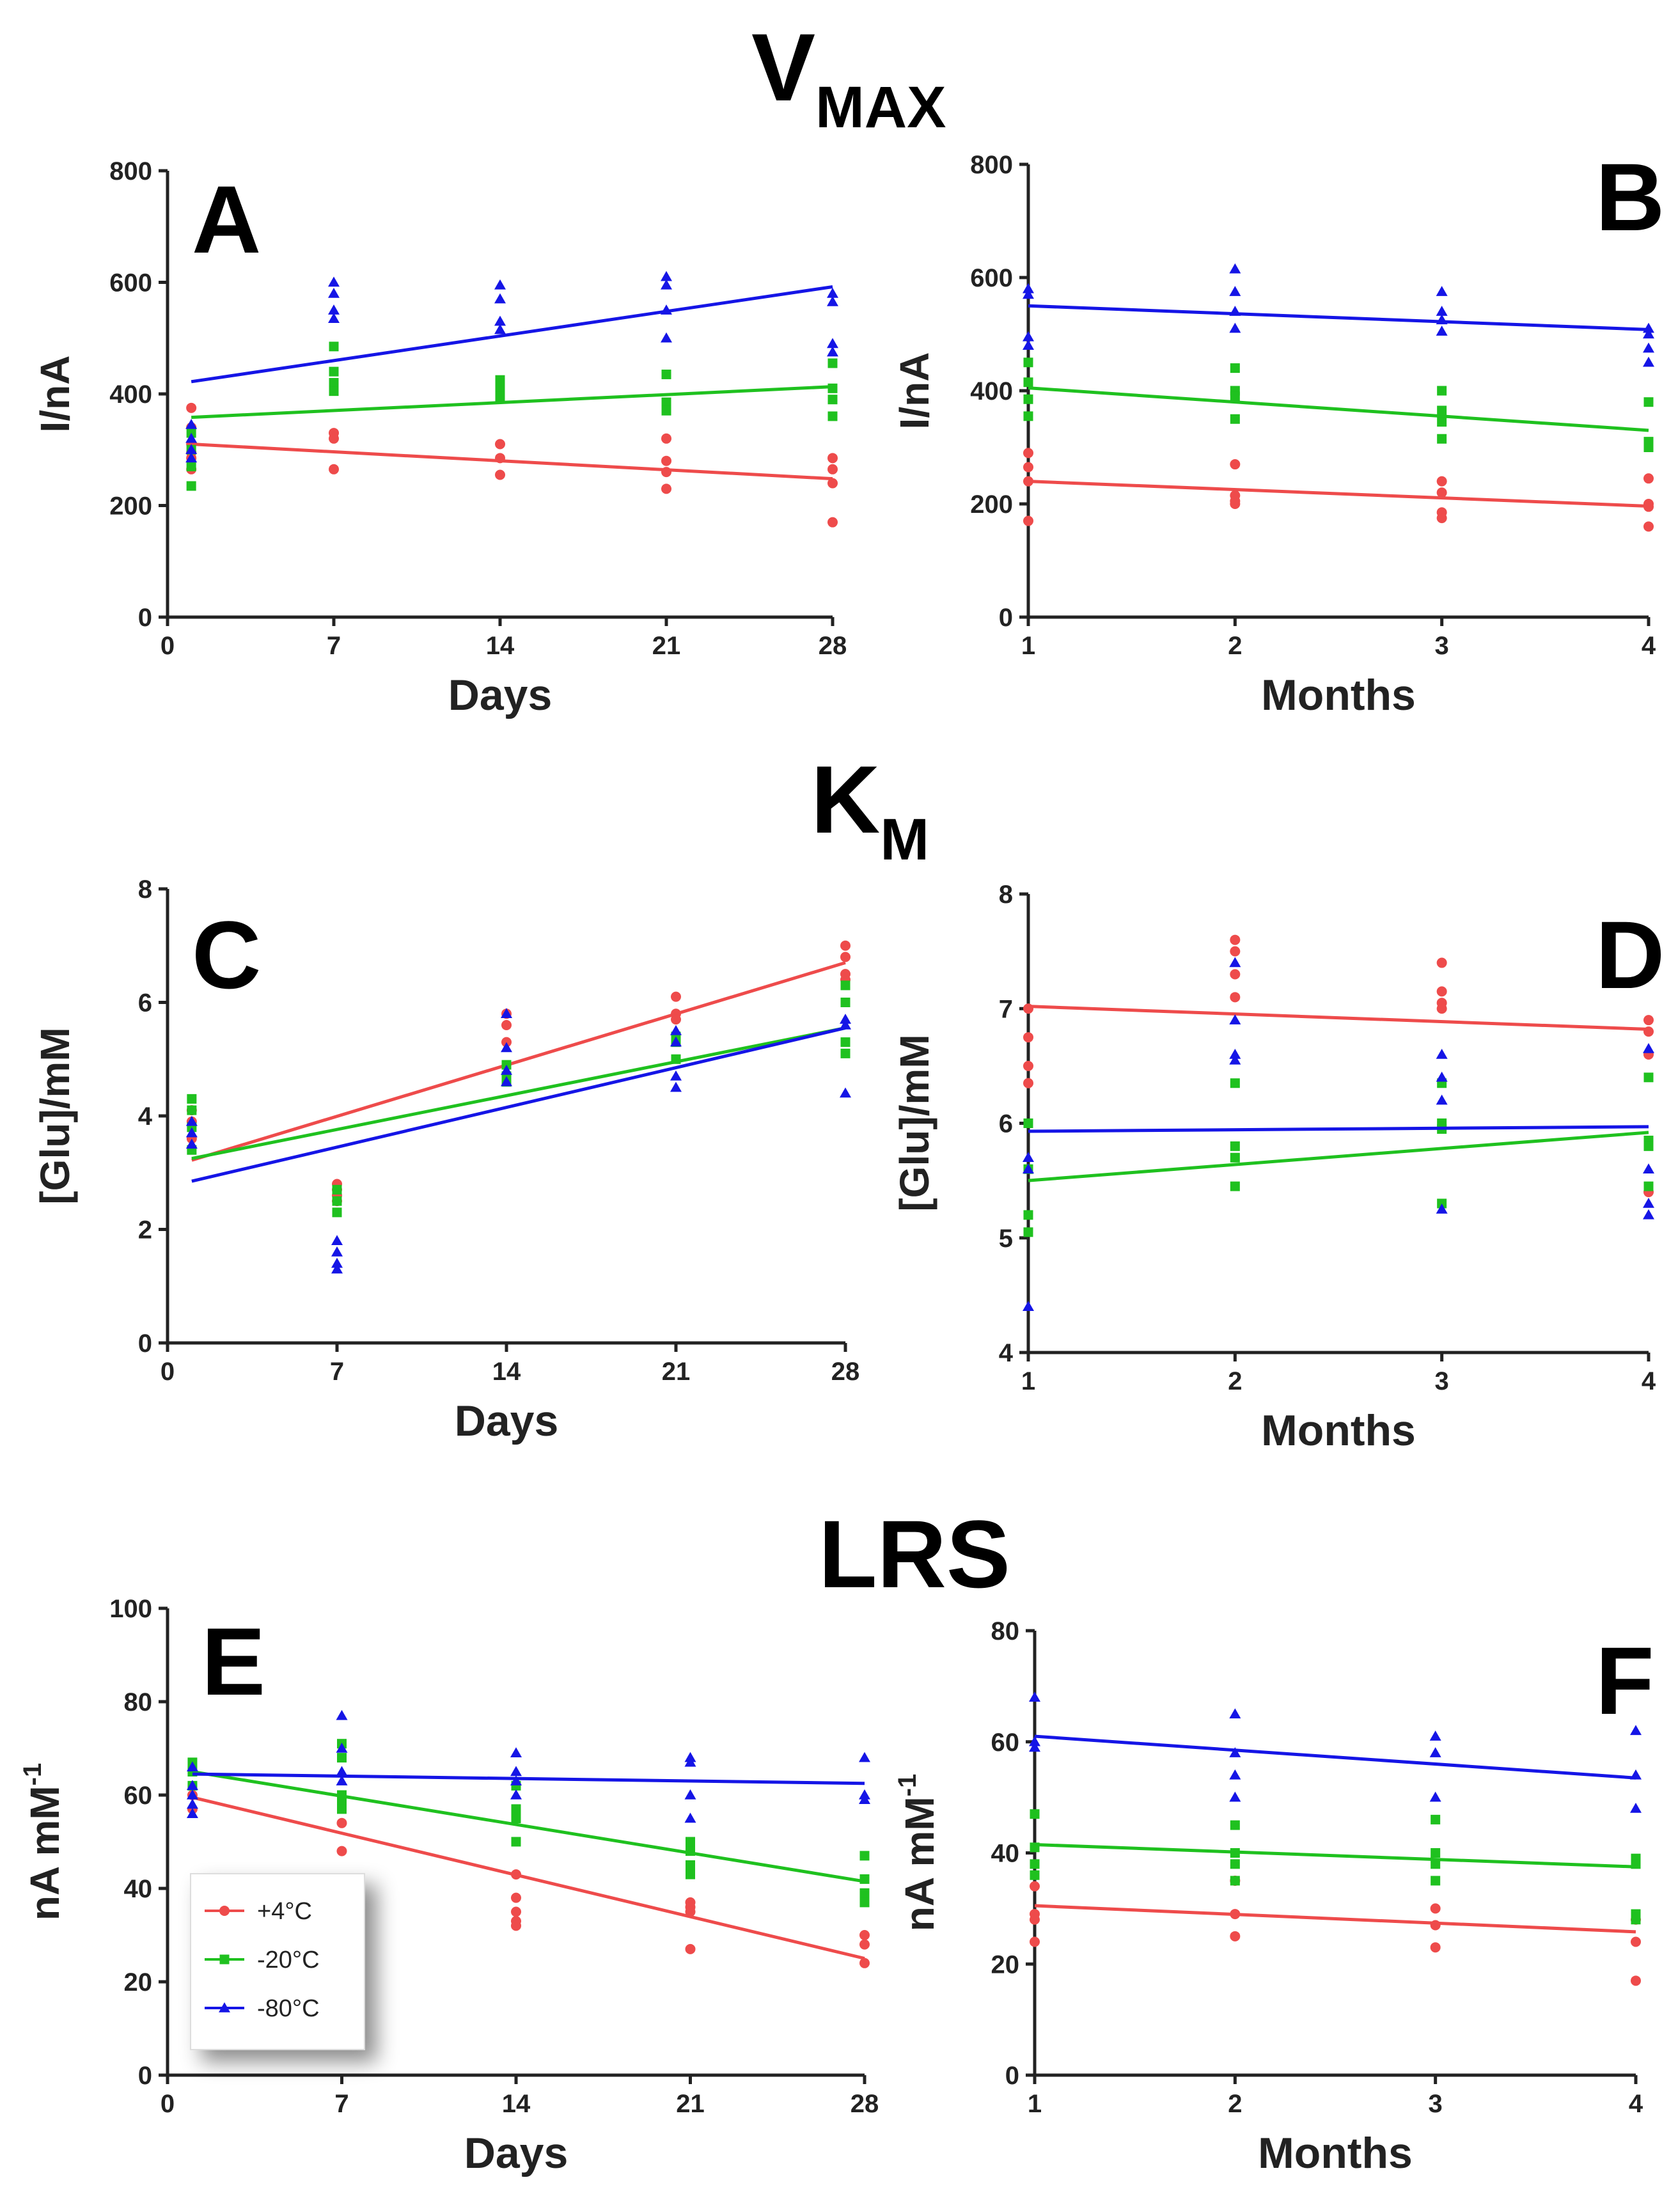 The width and height of the screenshot is (1678, 2212). Describe the element at coordinates (446, 1160) in the screenshot. I see `panel-c: 0 2 4 6 8 0 7 14 21 28 Days [Glu]/mM C` at that location.